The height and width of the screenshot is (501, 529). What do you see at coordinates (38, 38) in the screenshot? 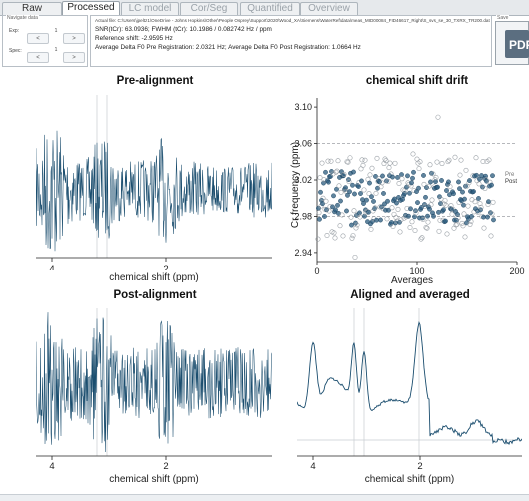
I see `exp-prev-button: <` at bounding box center [38, 38].